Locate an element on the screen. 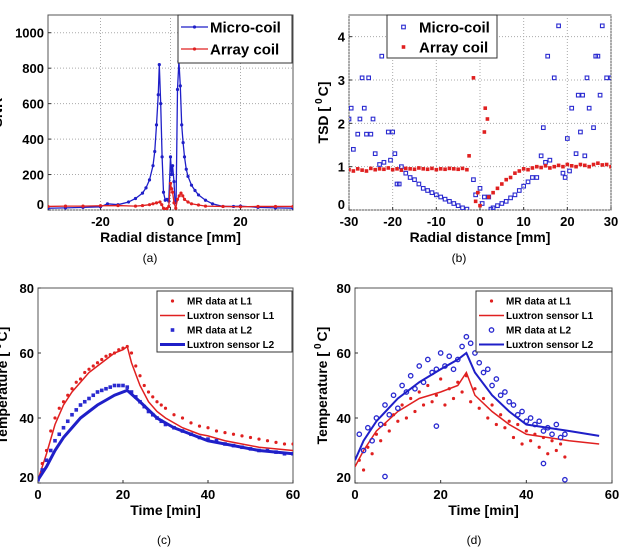 The image size is (630, 548). series-luxtron-sensor-l2 is located at coordinates (165, 434).